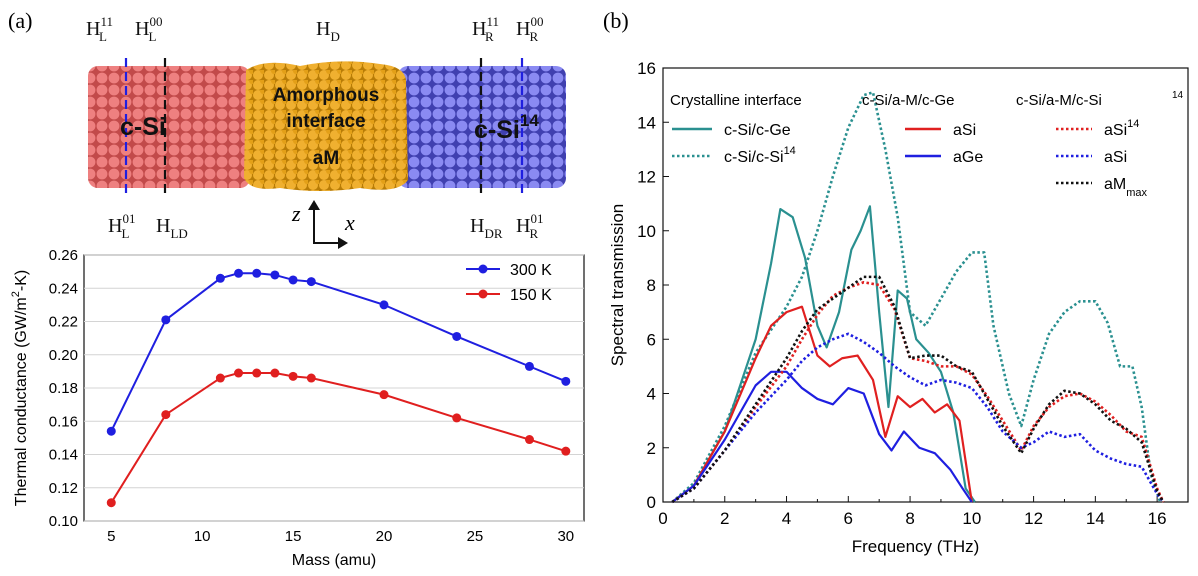 Image resolution: width=1198 pixels, height=576 pixels. What do you see at coordinates (296, 213) in the screenshot?
I see `axis-z-label: z` at bounding box center [296, 213].